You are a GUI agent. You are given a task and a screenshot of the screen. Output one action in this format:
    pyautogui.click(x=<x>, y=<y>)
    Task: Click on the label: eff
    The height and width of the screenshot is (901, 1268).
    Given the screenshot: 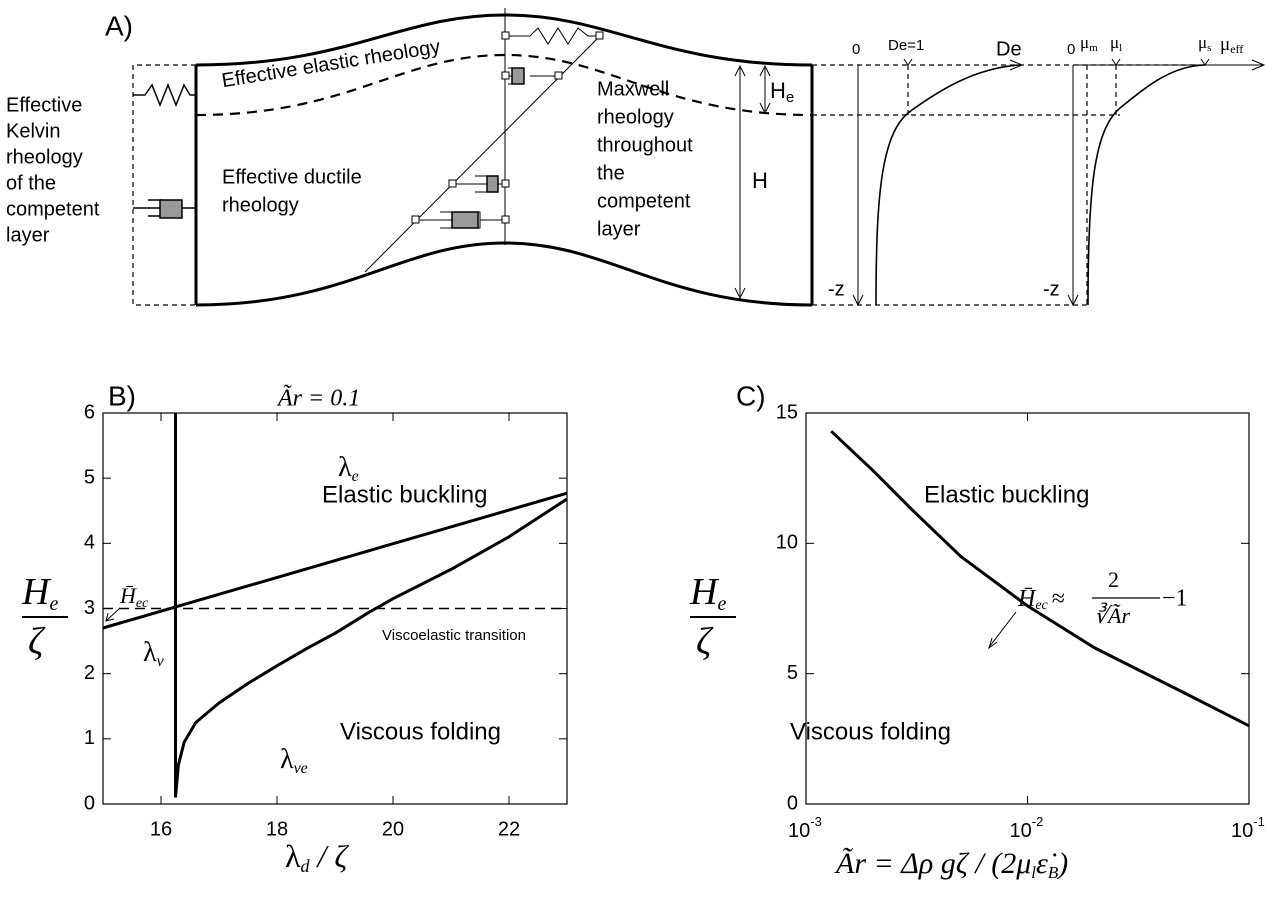 What is the action you would take?
    pyautogui.click(x=1236, y=49)
    